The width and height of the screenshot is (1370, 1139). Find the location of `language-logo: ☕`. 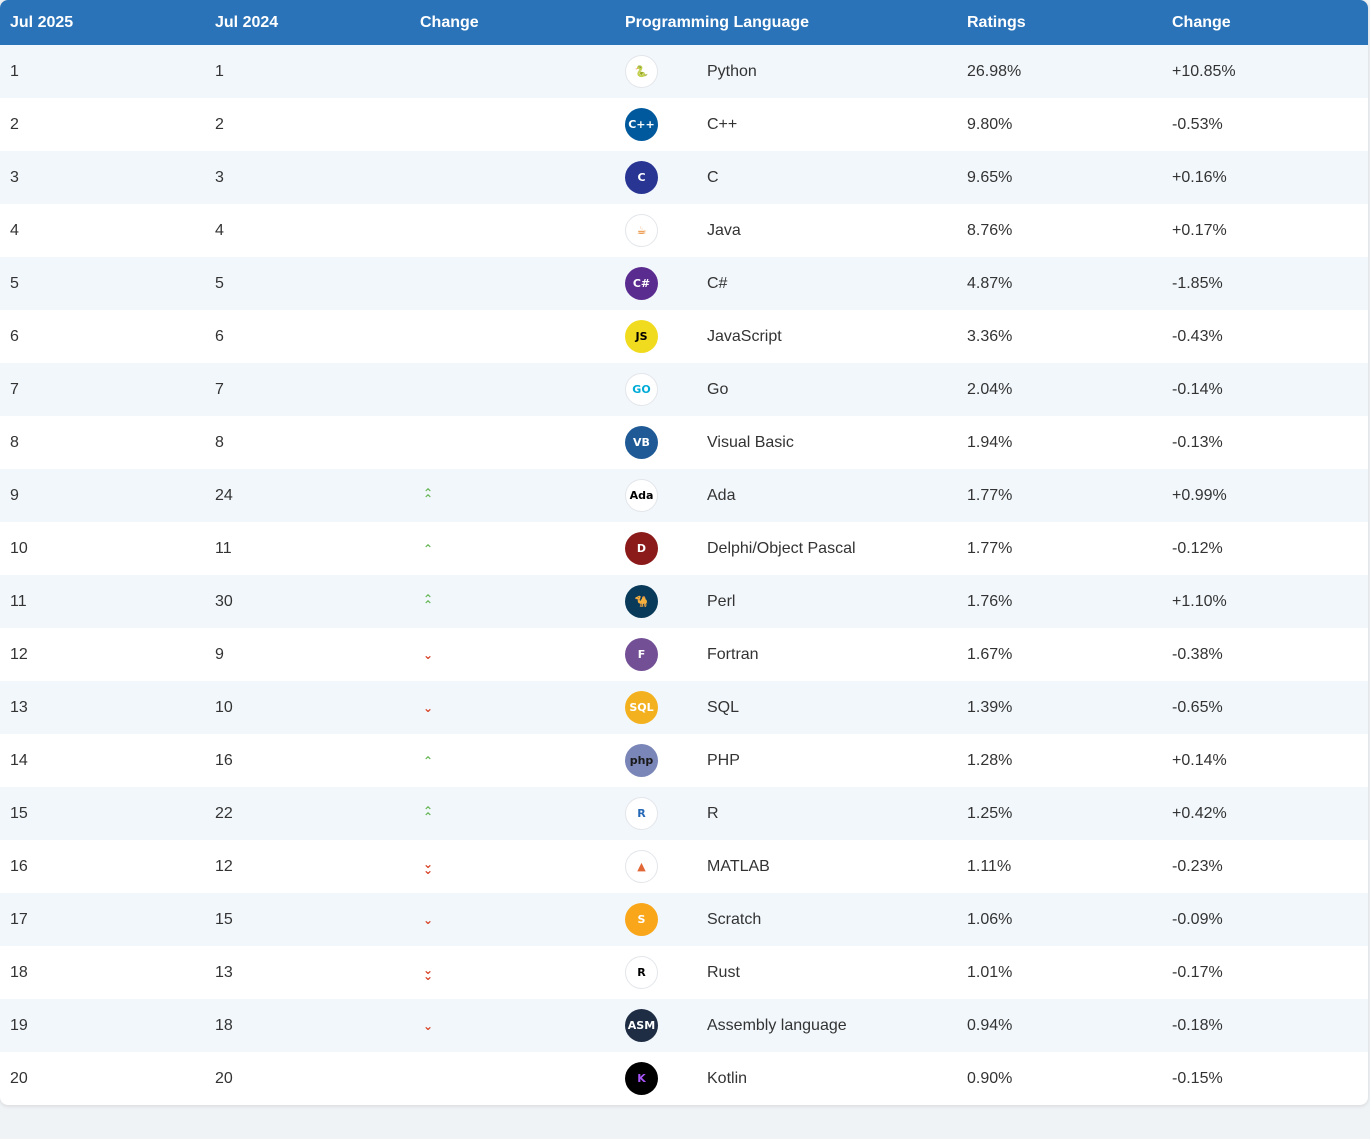

language-logo: ☕ is located at coordinates (641, 230).